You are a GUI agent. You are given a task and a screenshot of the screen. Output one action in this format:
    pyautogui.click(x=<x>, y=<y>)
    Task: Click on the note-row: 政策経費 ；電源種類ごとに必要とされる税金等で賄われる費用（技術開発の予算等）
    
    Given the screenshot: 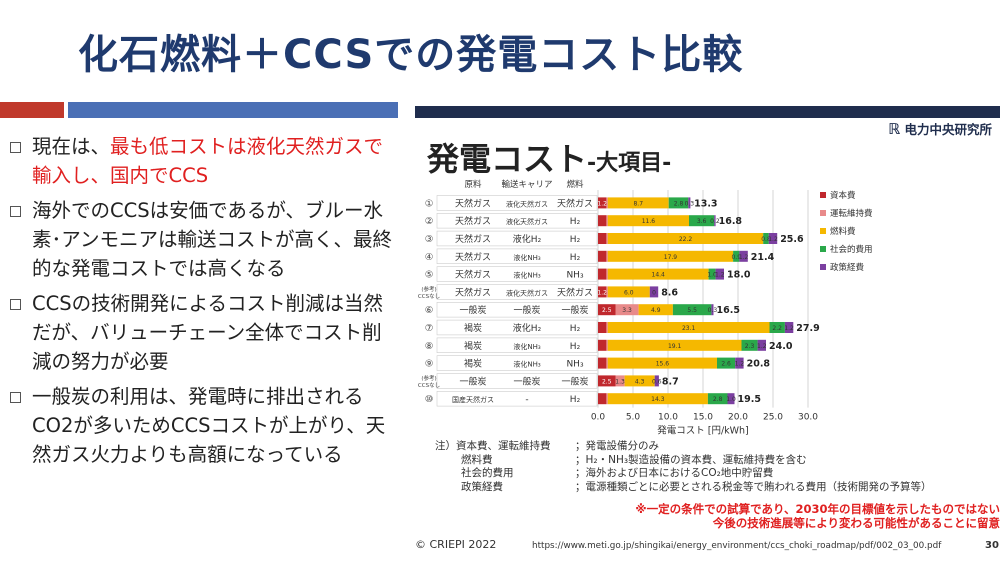 What is the action you would take?
    pyautogui.click(x=683, y=488)
    